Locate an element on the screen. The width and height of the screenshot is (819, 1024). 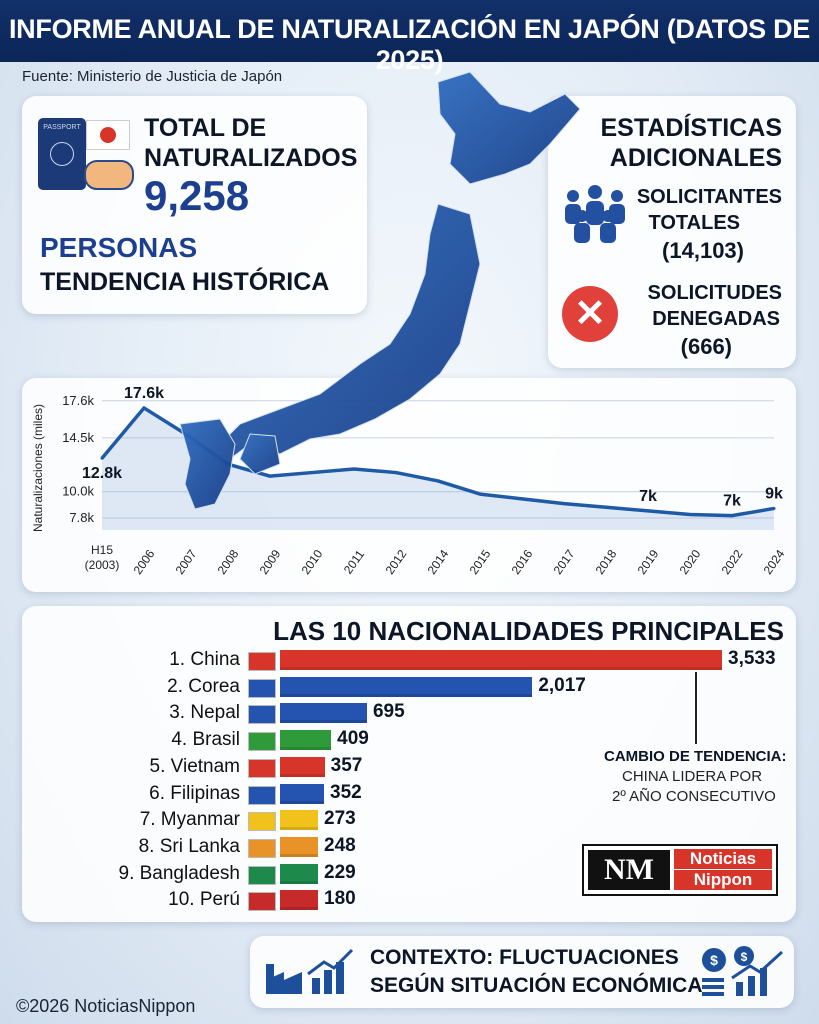
y-tick-label: 10.0k is located at coordinates (78, 491).